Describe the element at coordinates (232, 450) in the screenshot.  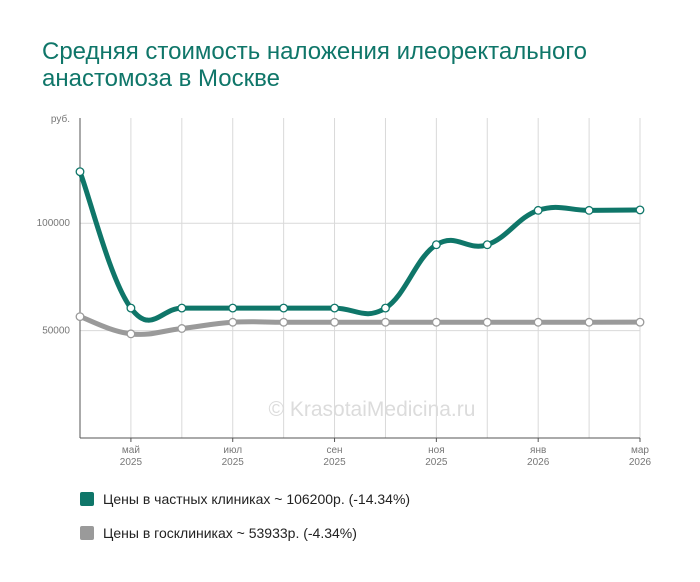
I see `x-tick-label-month: июл` at that location.